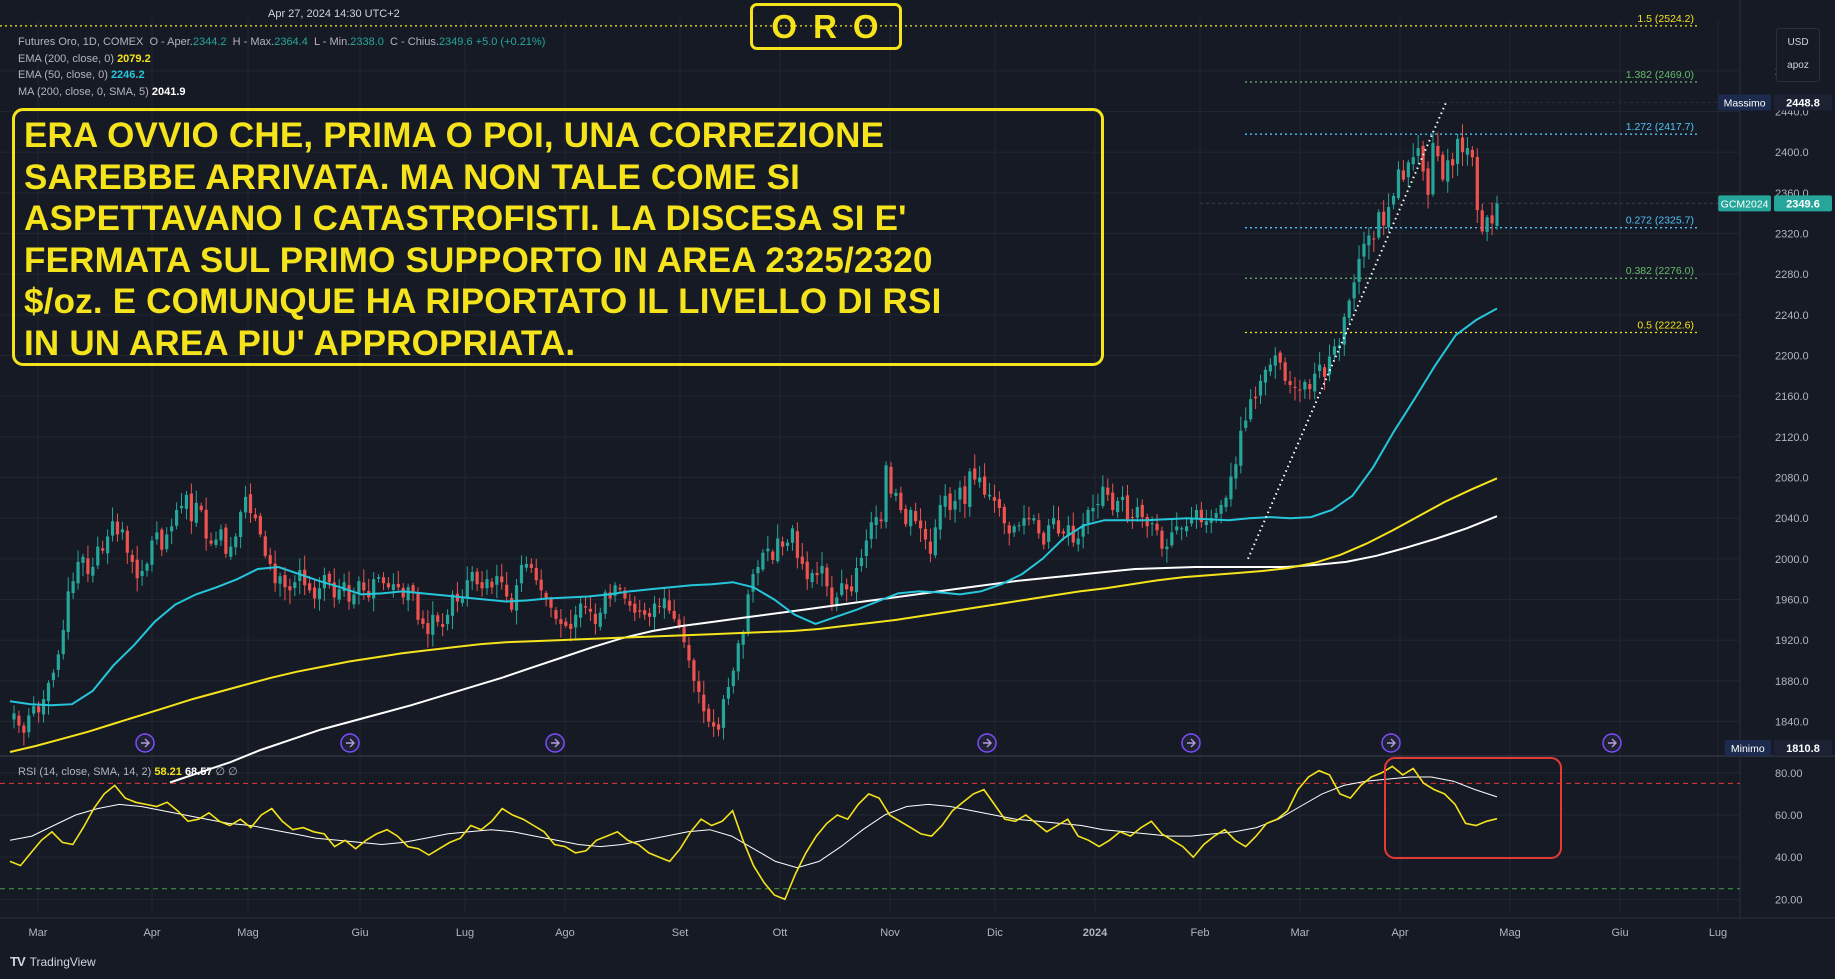 The width and height of the screenshot is (1835, 979). I want to click on rsi-tick-label: 80.00, so click(1789, 774).